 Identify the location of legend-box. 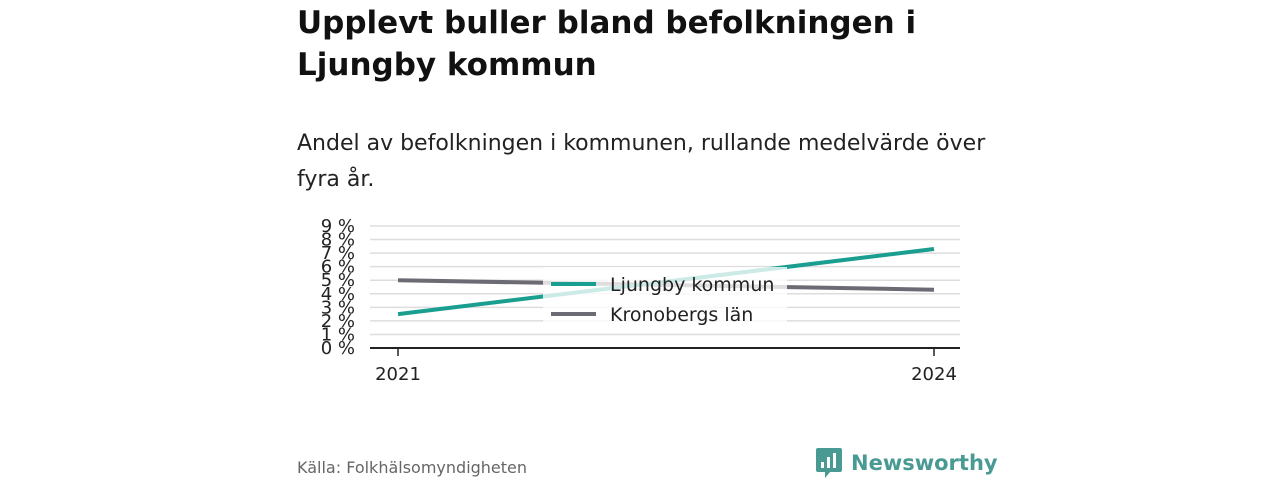
(665, 300).